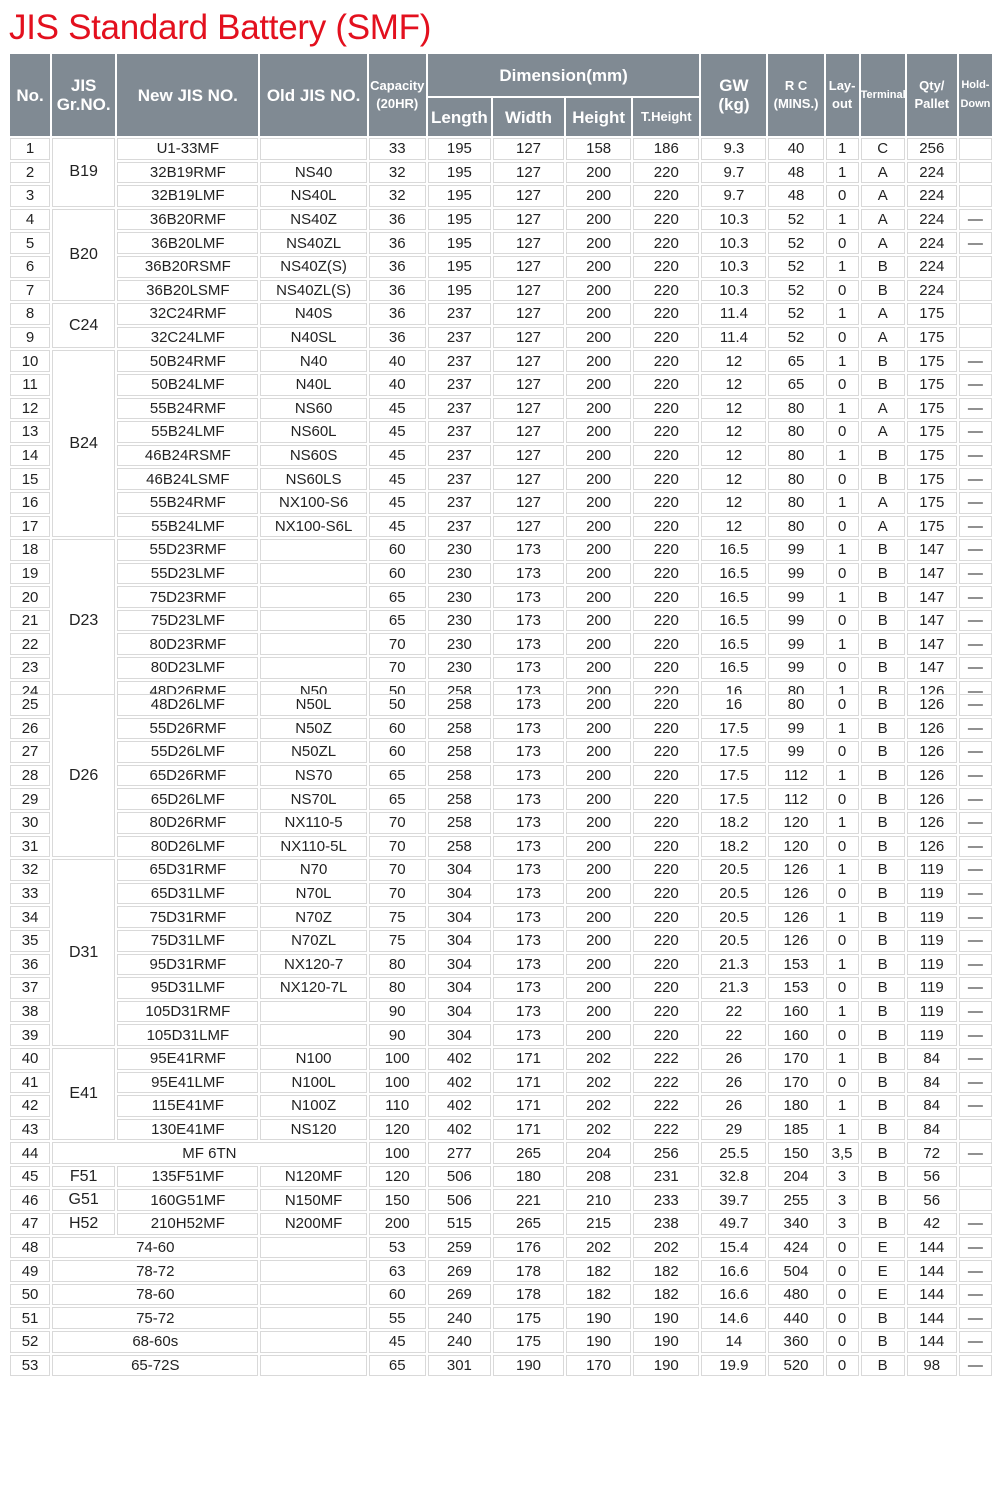  Describe the element at coordinates (931, 266) in the screenshot. I see `cell-qty: 224` at that location.